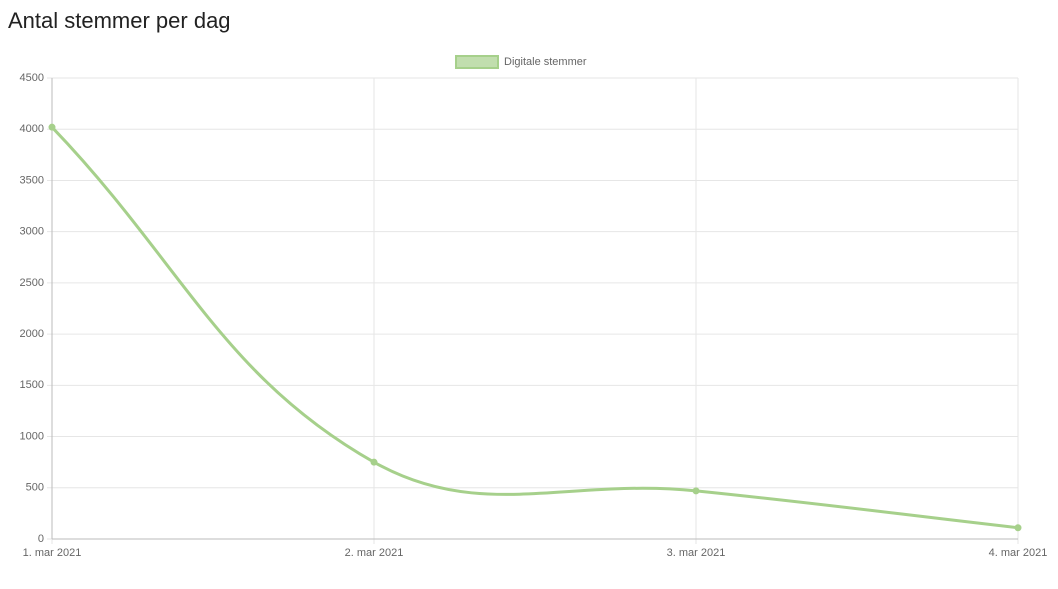  Describe the element at coordinates (32, 334) in the screenshot. I see `y-tick-label: 2000` at that location.